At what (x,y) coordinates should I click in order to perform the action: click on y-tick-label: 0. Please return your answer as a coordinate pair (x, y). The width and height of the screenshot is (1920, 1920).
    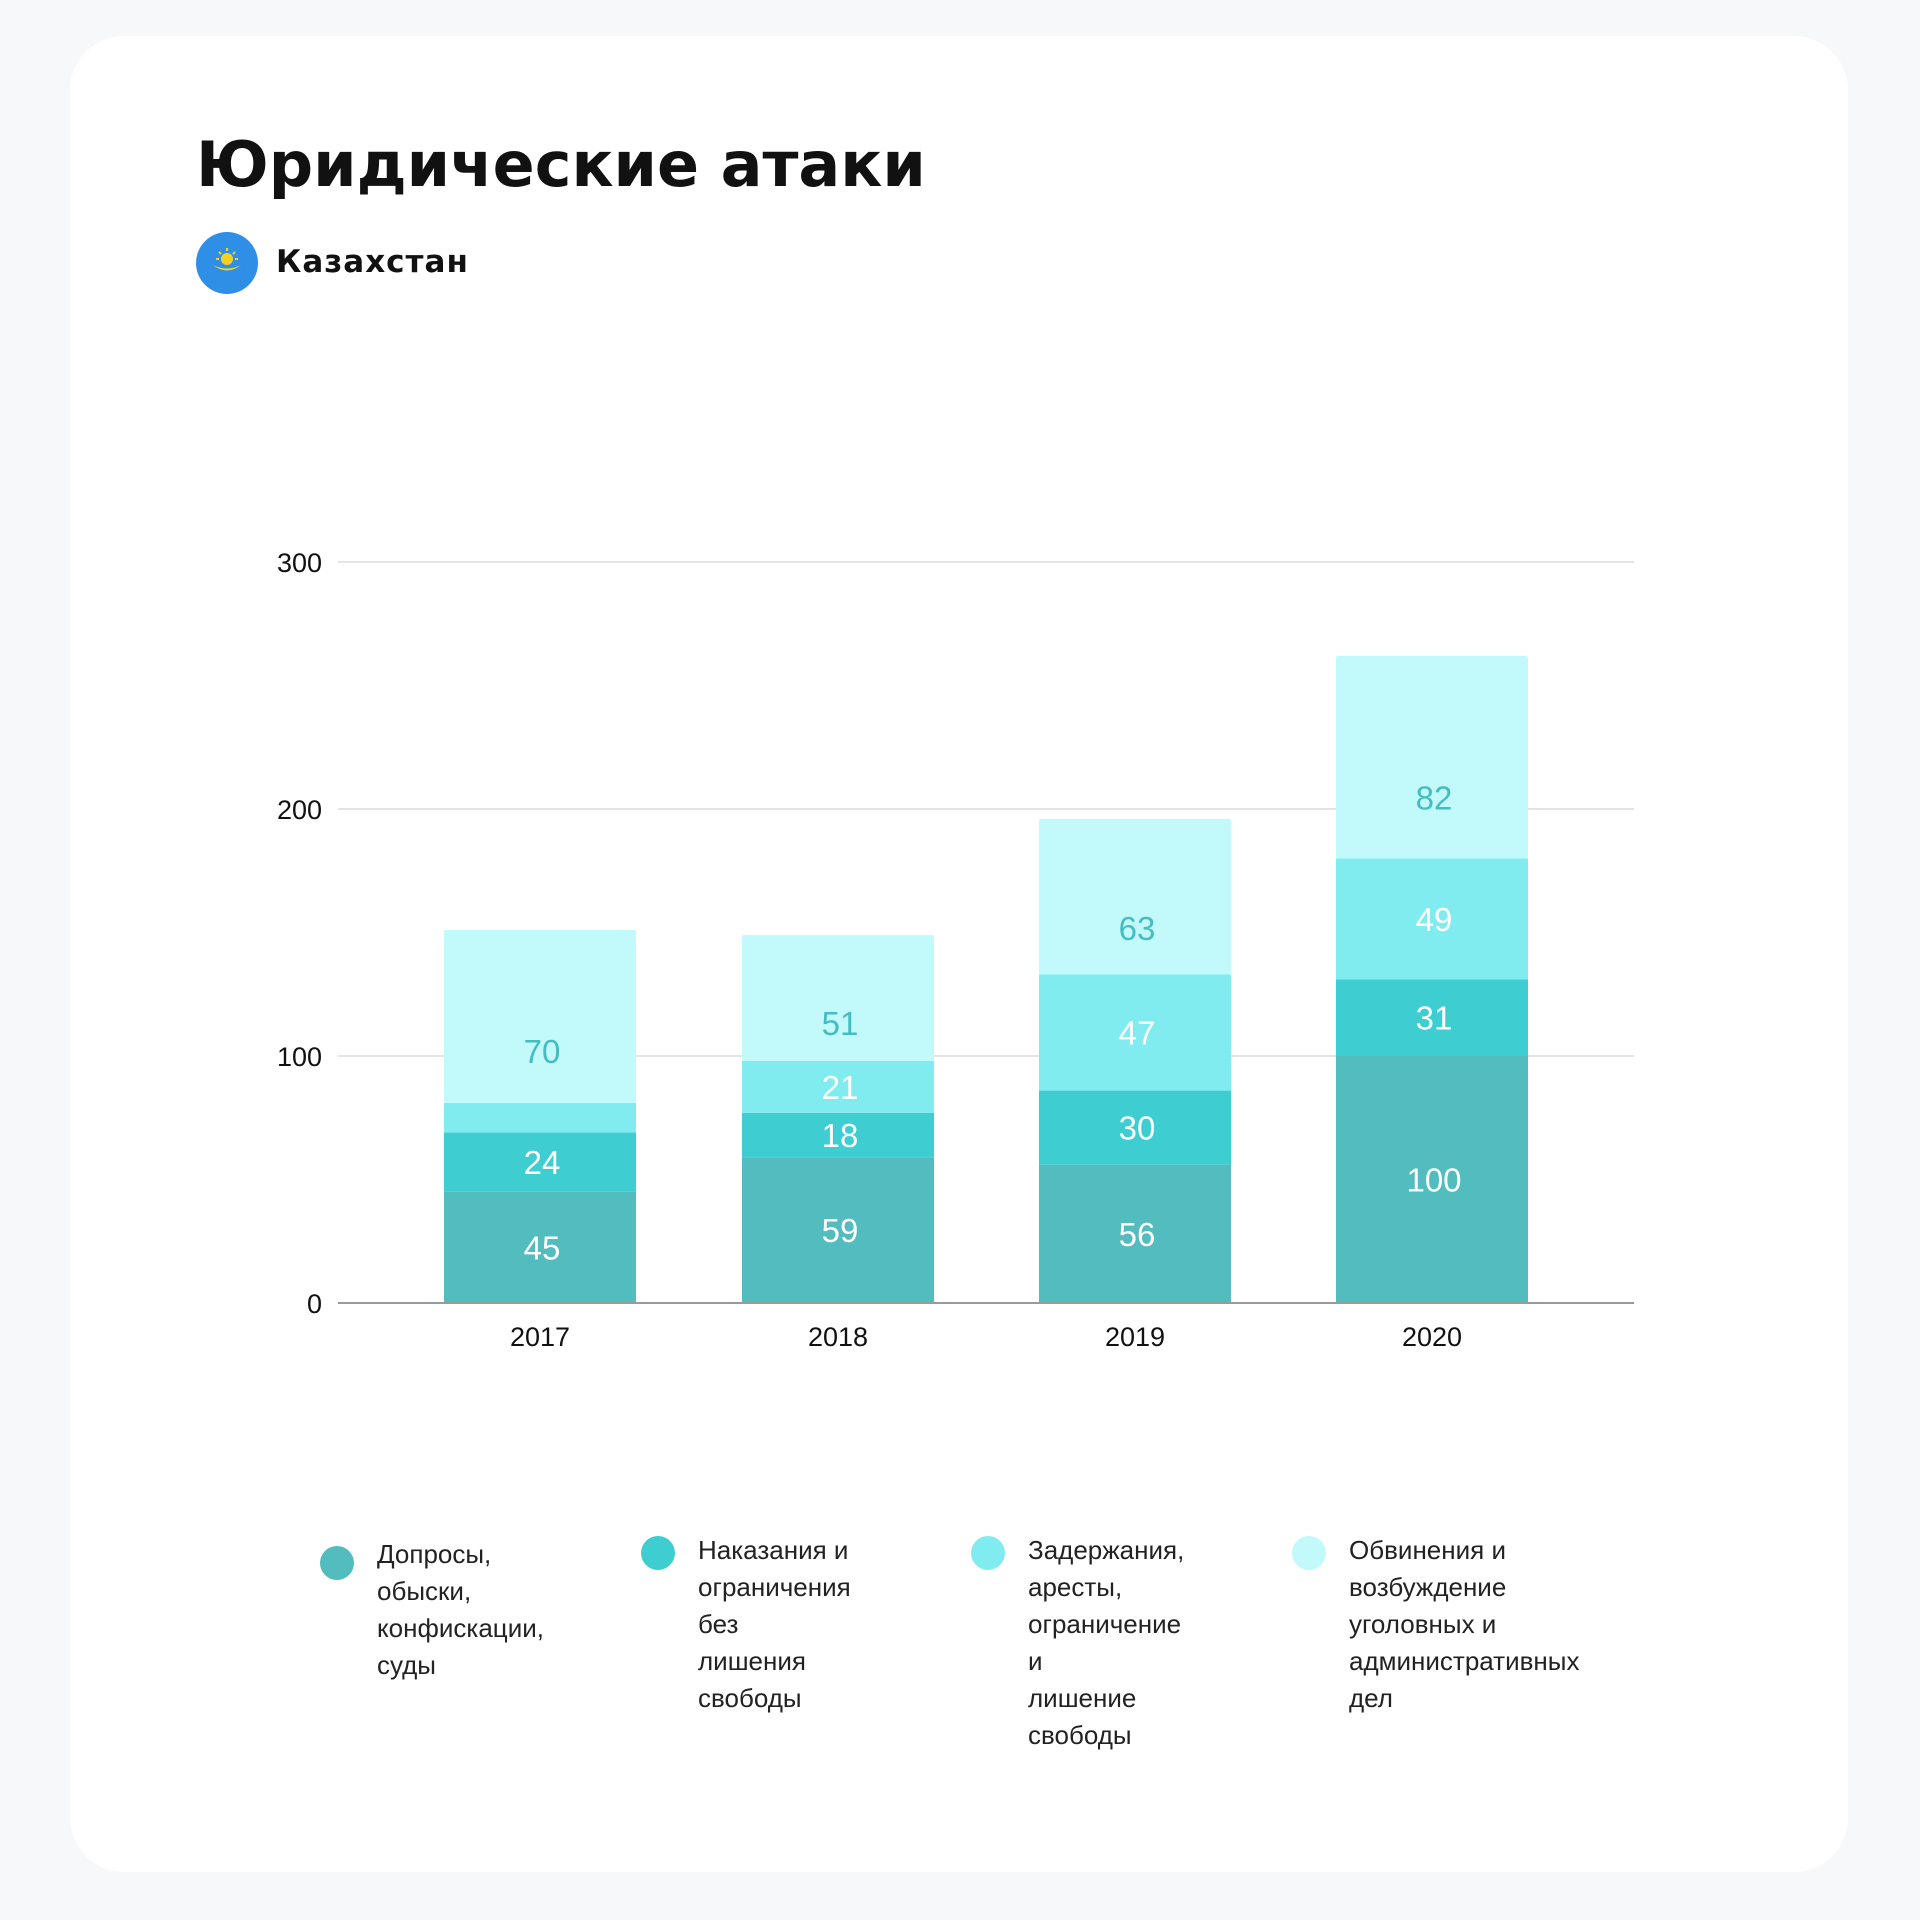
    Looking at the image, I should click on (314, 1304).